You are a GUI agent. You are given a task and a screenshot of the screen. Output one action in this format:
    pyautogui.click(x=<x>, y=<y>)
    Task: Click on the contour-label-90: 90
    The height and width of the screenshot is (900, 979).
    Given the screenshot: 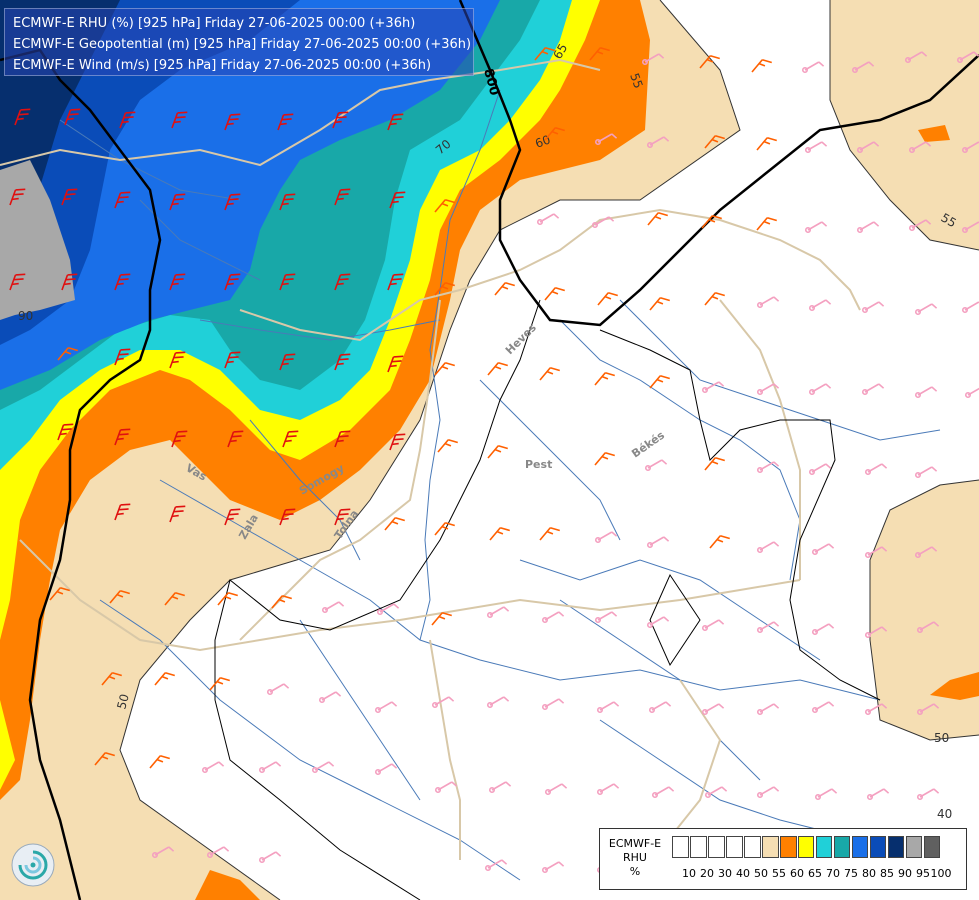 What is the action you would take?
    pyautogui.click(x=25, y=316)
    